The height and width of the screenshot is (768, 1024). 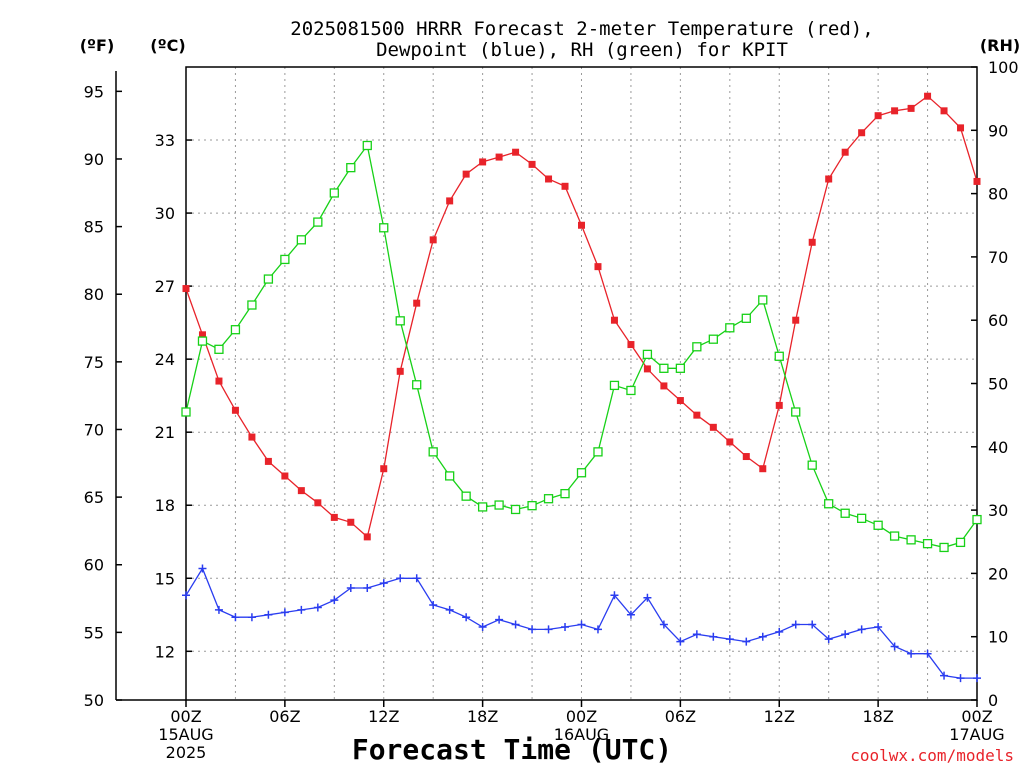 I want to click on fahrenheit-tick-label: 55, so click(x=94, y=632).